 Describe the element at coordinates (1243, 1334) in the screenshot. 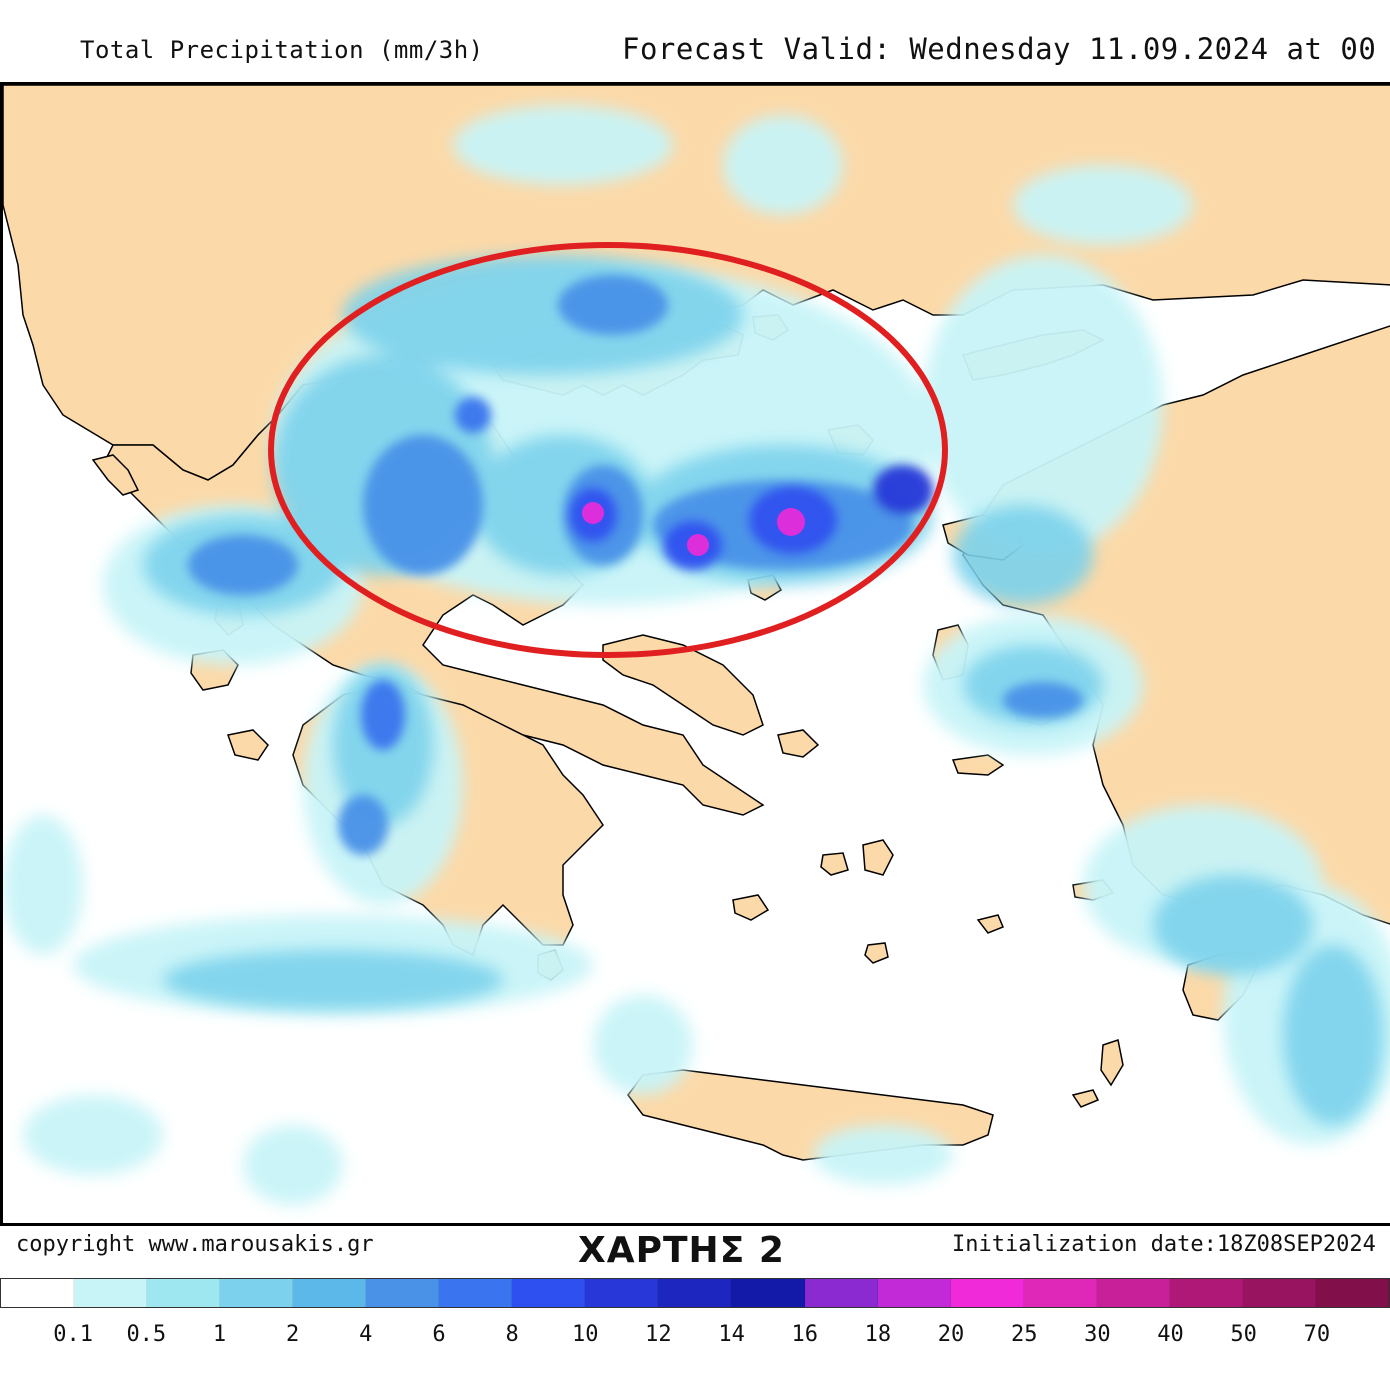

I see `legend-label: 50` at that location.